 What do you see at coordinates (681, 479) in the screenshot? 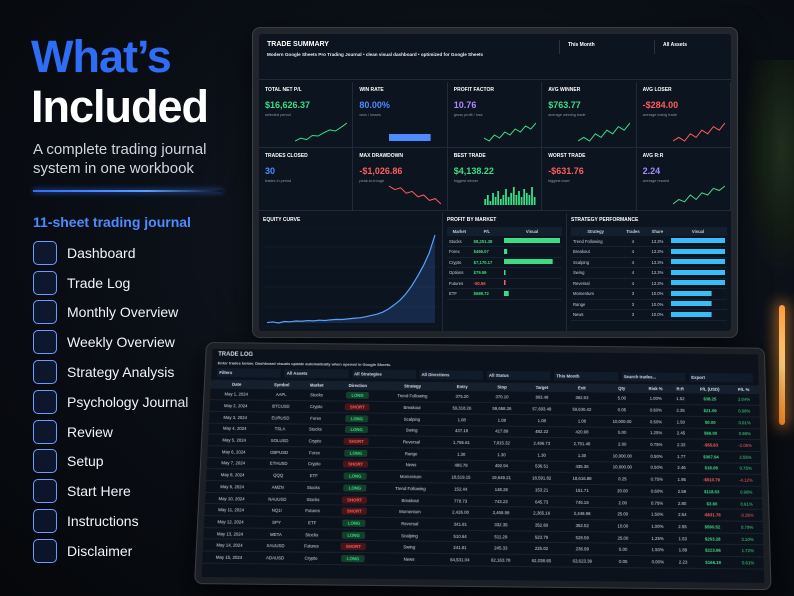
I see `cell: 1.95` at bounding box center [681, 479].